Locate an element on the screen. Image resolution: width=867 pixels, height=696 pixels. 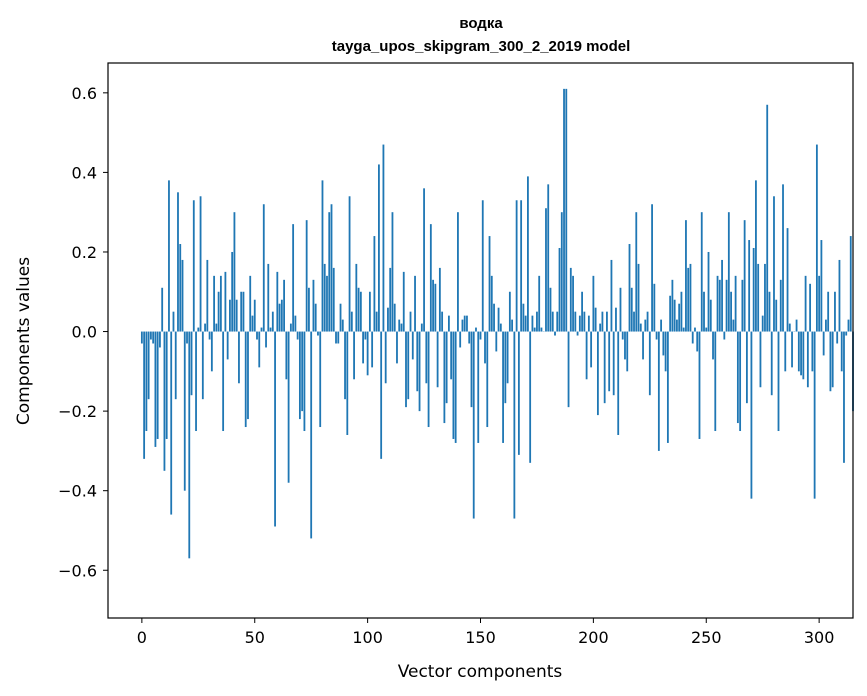
x-tick-label: 50 is located at coordinates (255, 637).